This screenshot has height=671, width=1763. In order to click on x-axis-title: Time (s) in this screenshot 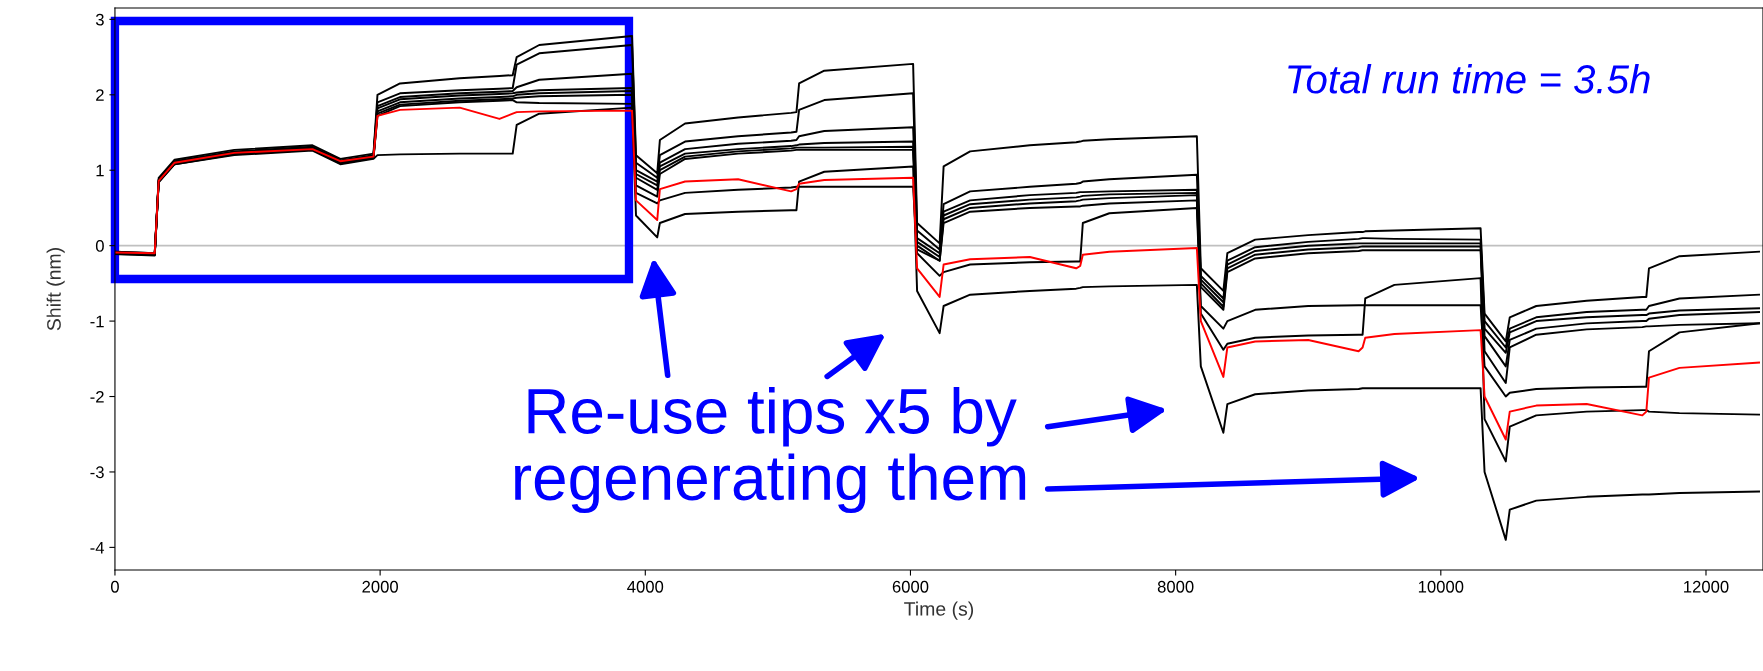, I will do `click(939, 610)`.